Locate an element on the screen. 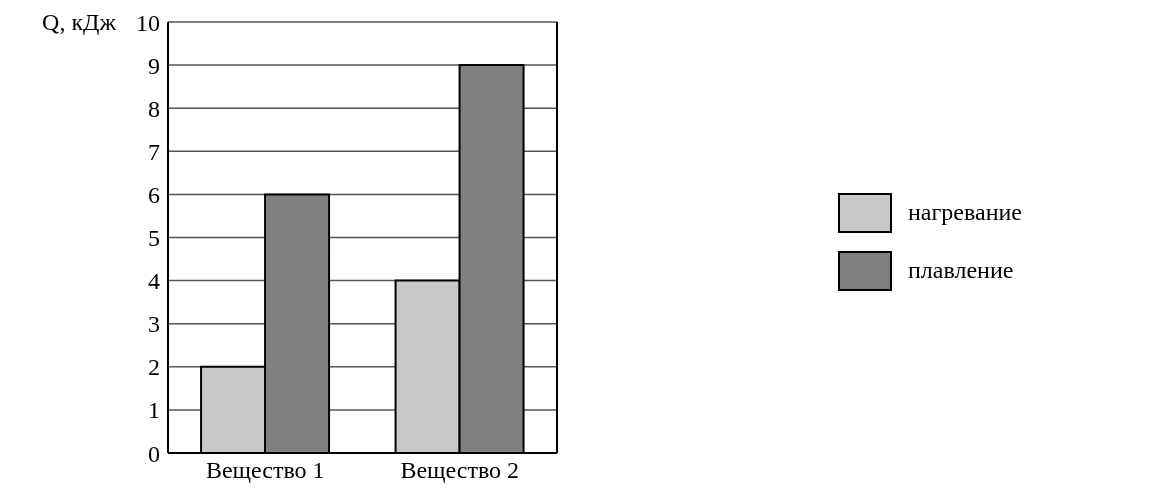  y-tick-label: 7 is located at coordinates (154, 151).